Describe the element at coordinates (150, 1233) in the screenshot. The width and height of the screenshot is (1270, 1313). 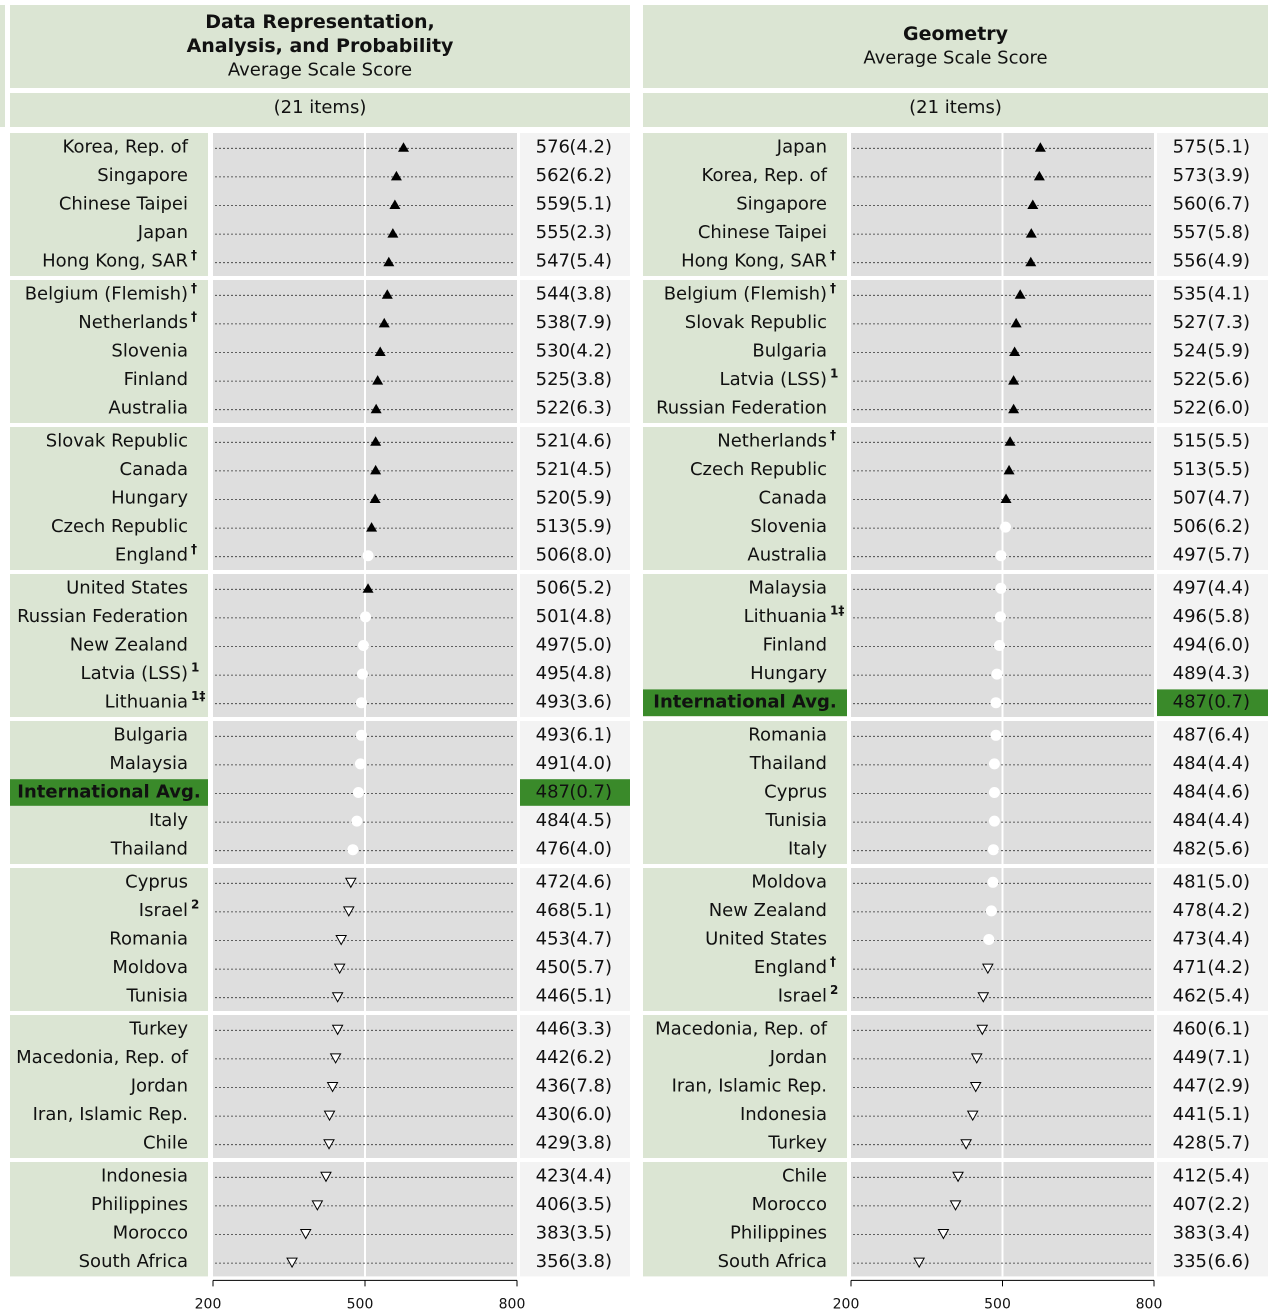
I see `country-label: Morocco` at that location.